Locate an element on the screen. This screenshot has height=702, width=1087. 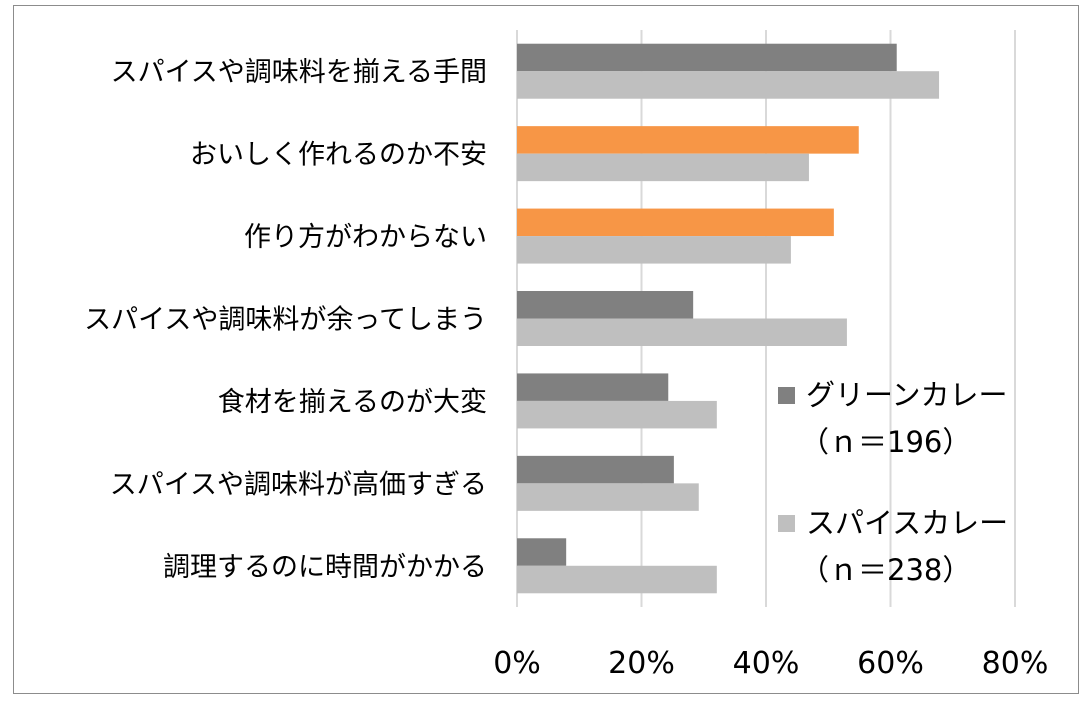
category-label: スパイスや調味料が高価すぎる is located at coordinates (298, 484).